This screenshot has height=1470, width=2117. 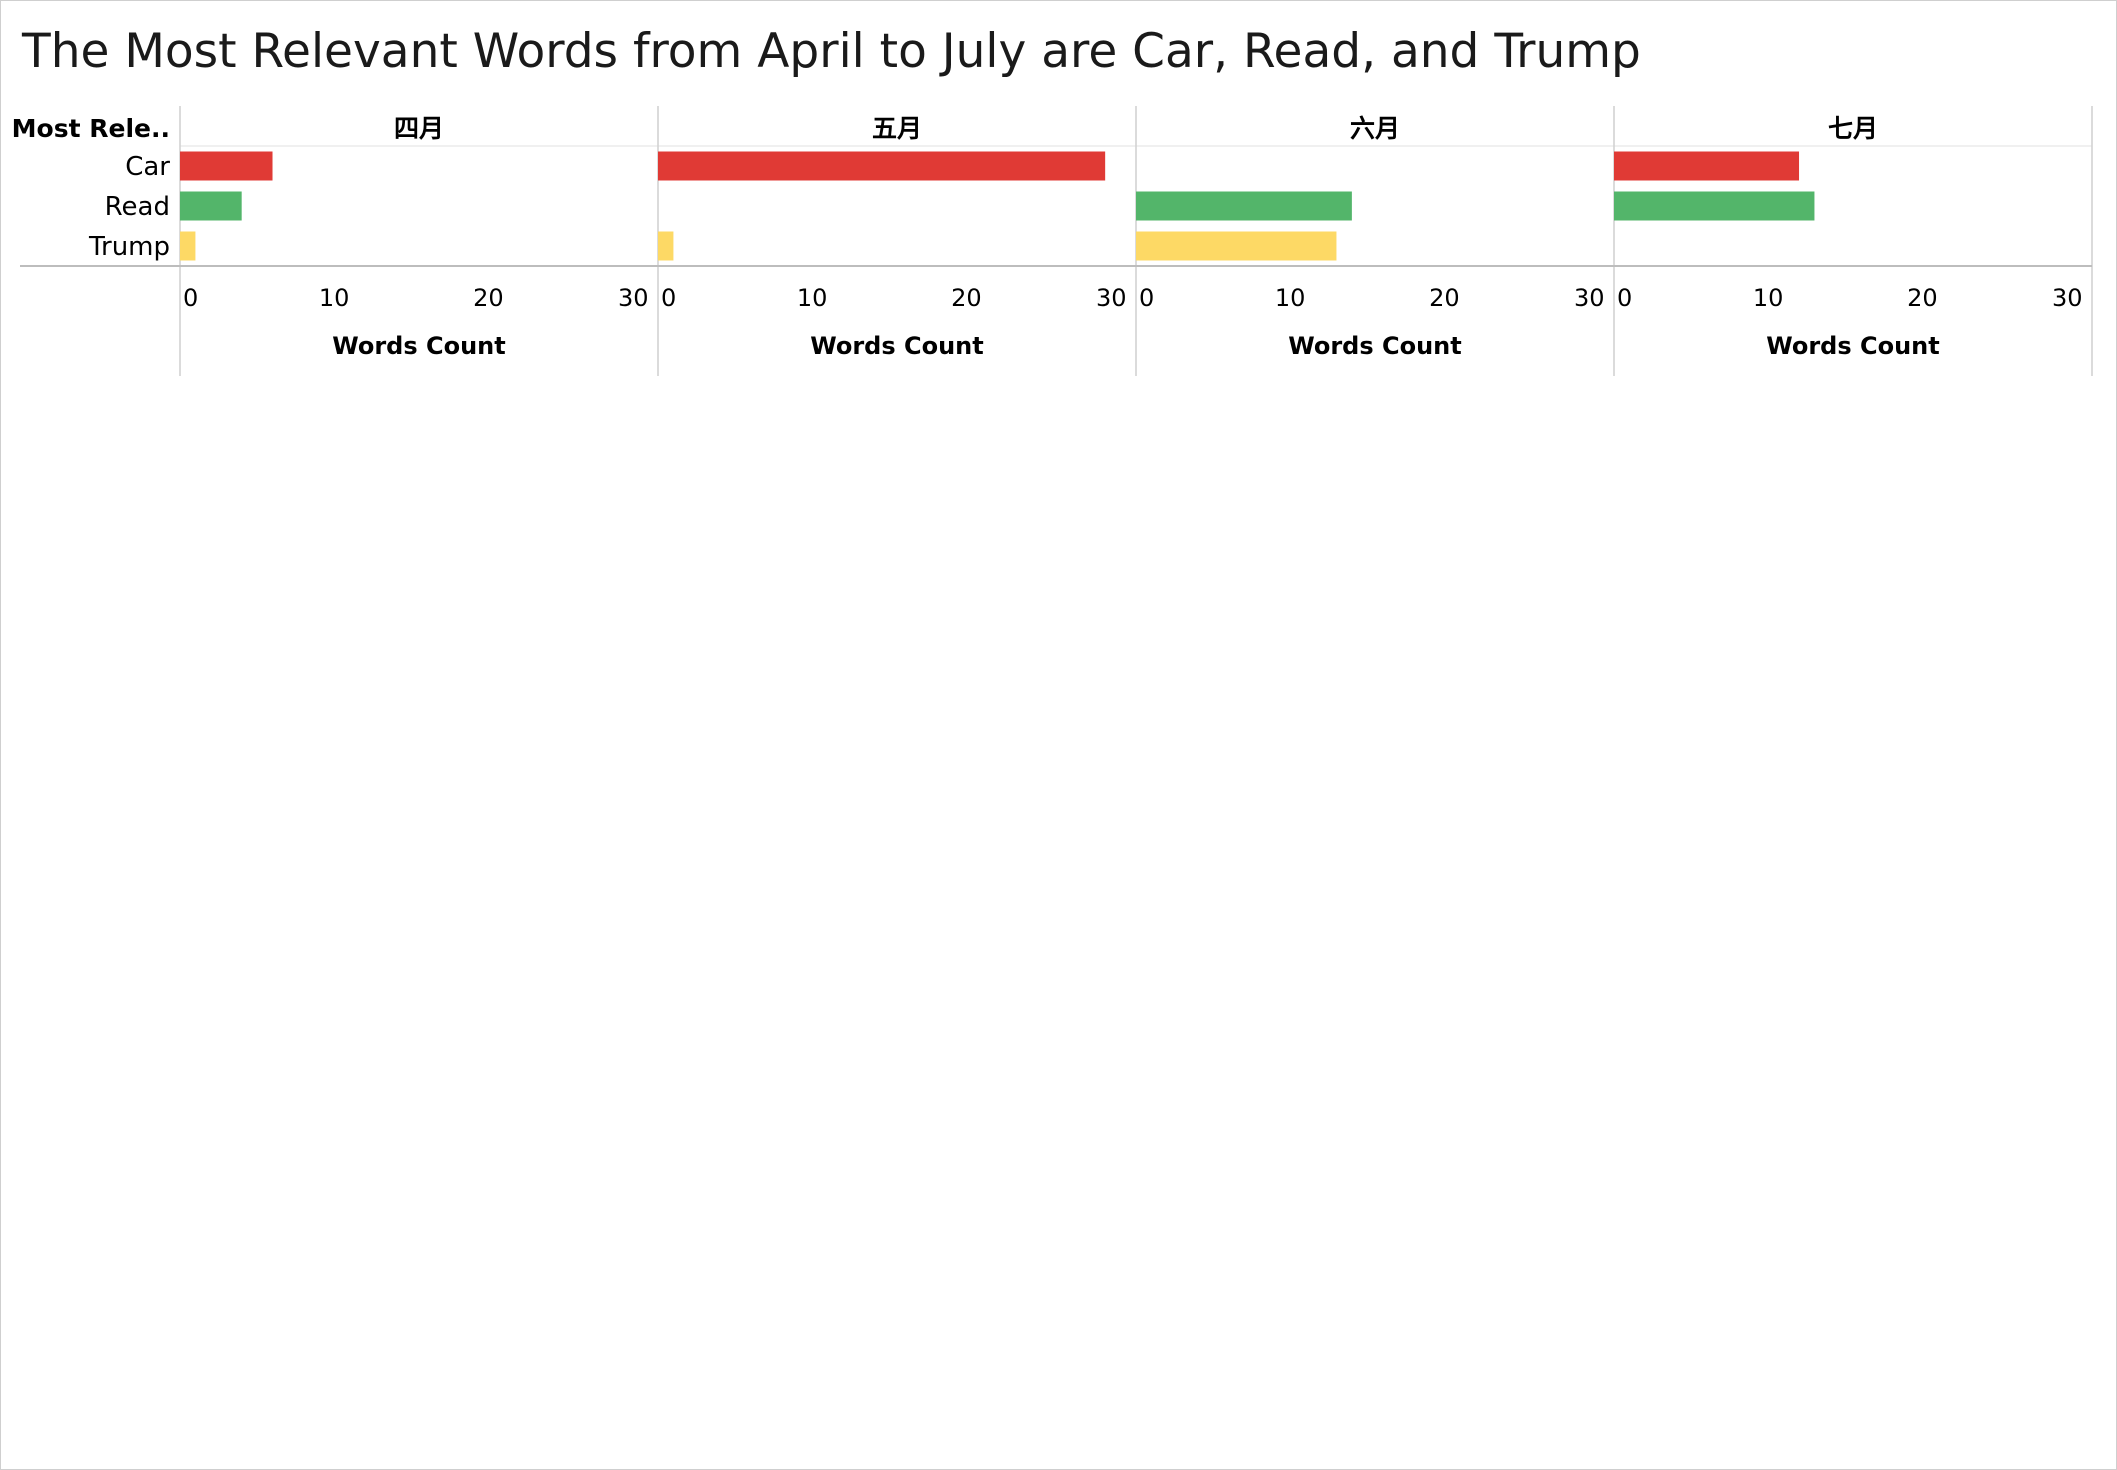 I want to click on category-label-car: Car, so click(x=147, y=167).